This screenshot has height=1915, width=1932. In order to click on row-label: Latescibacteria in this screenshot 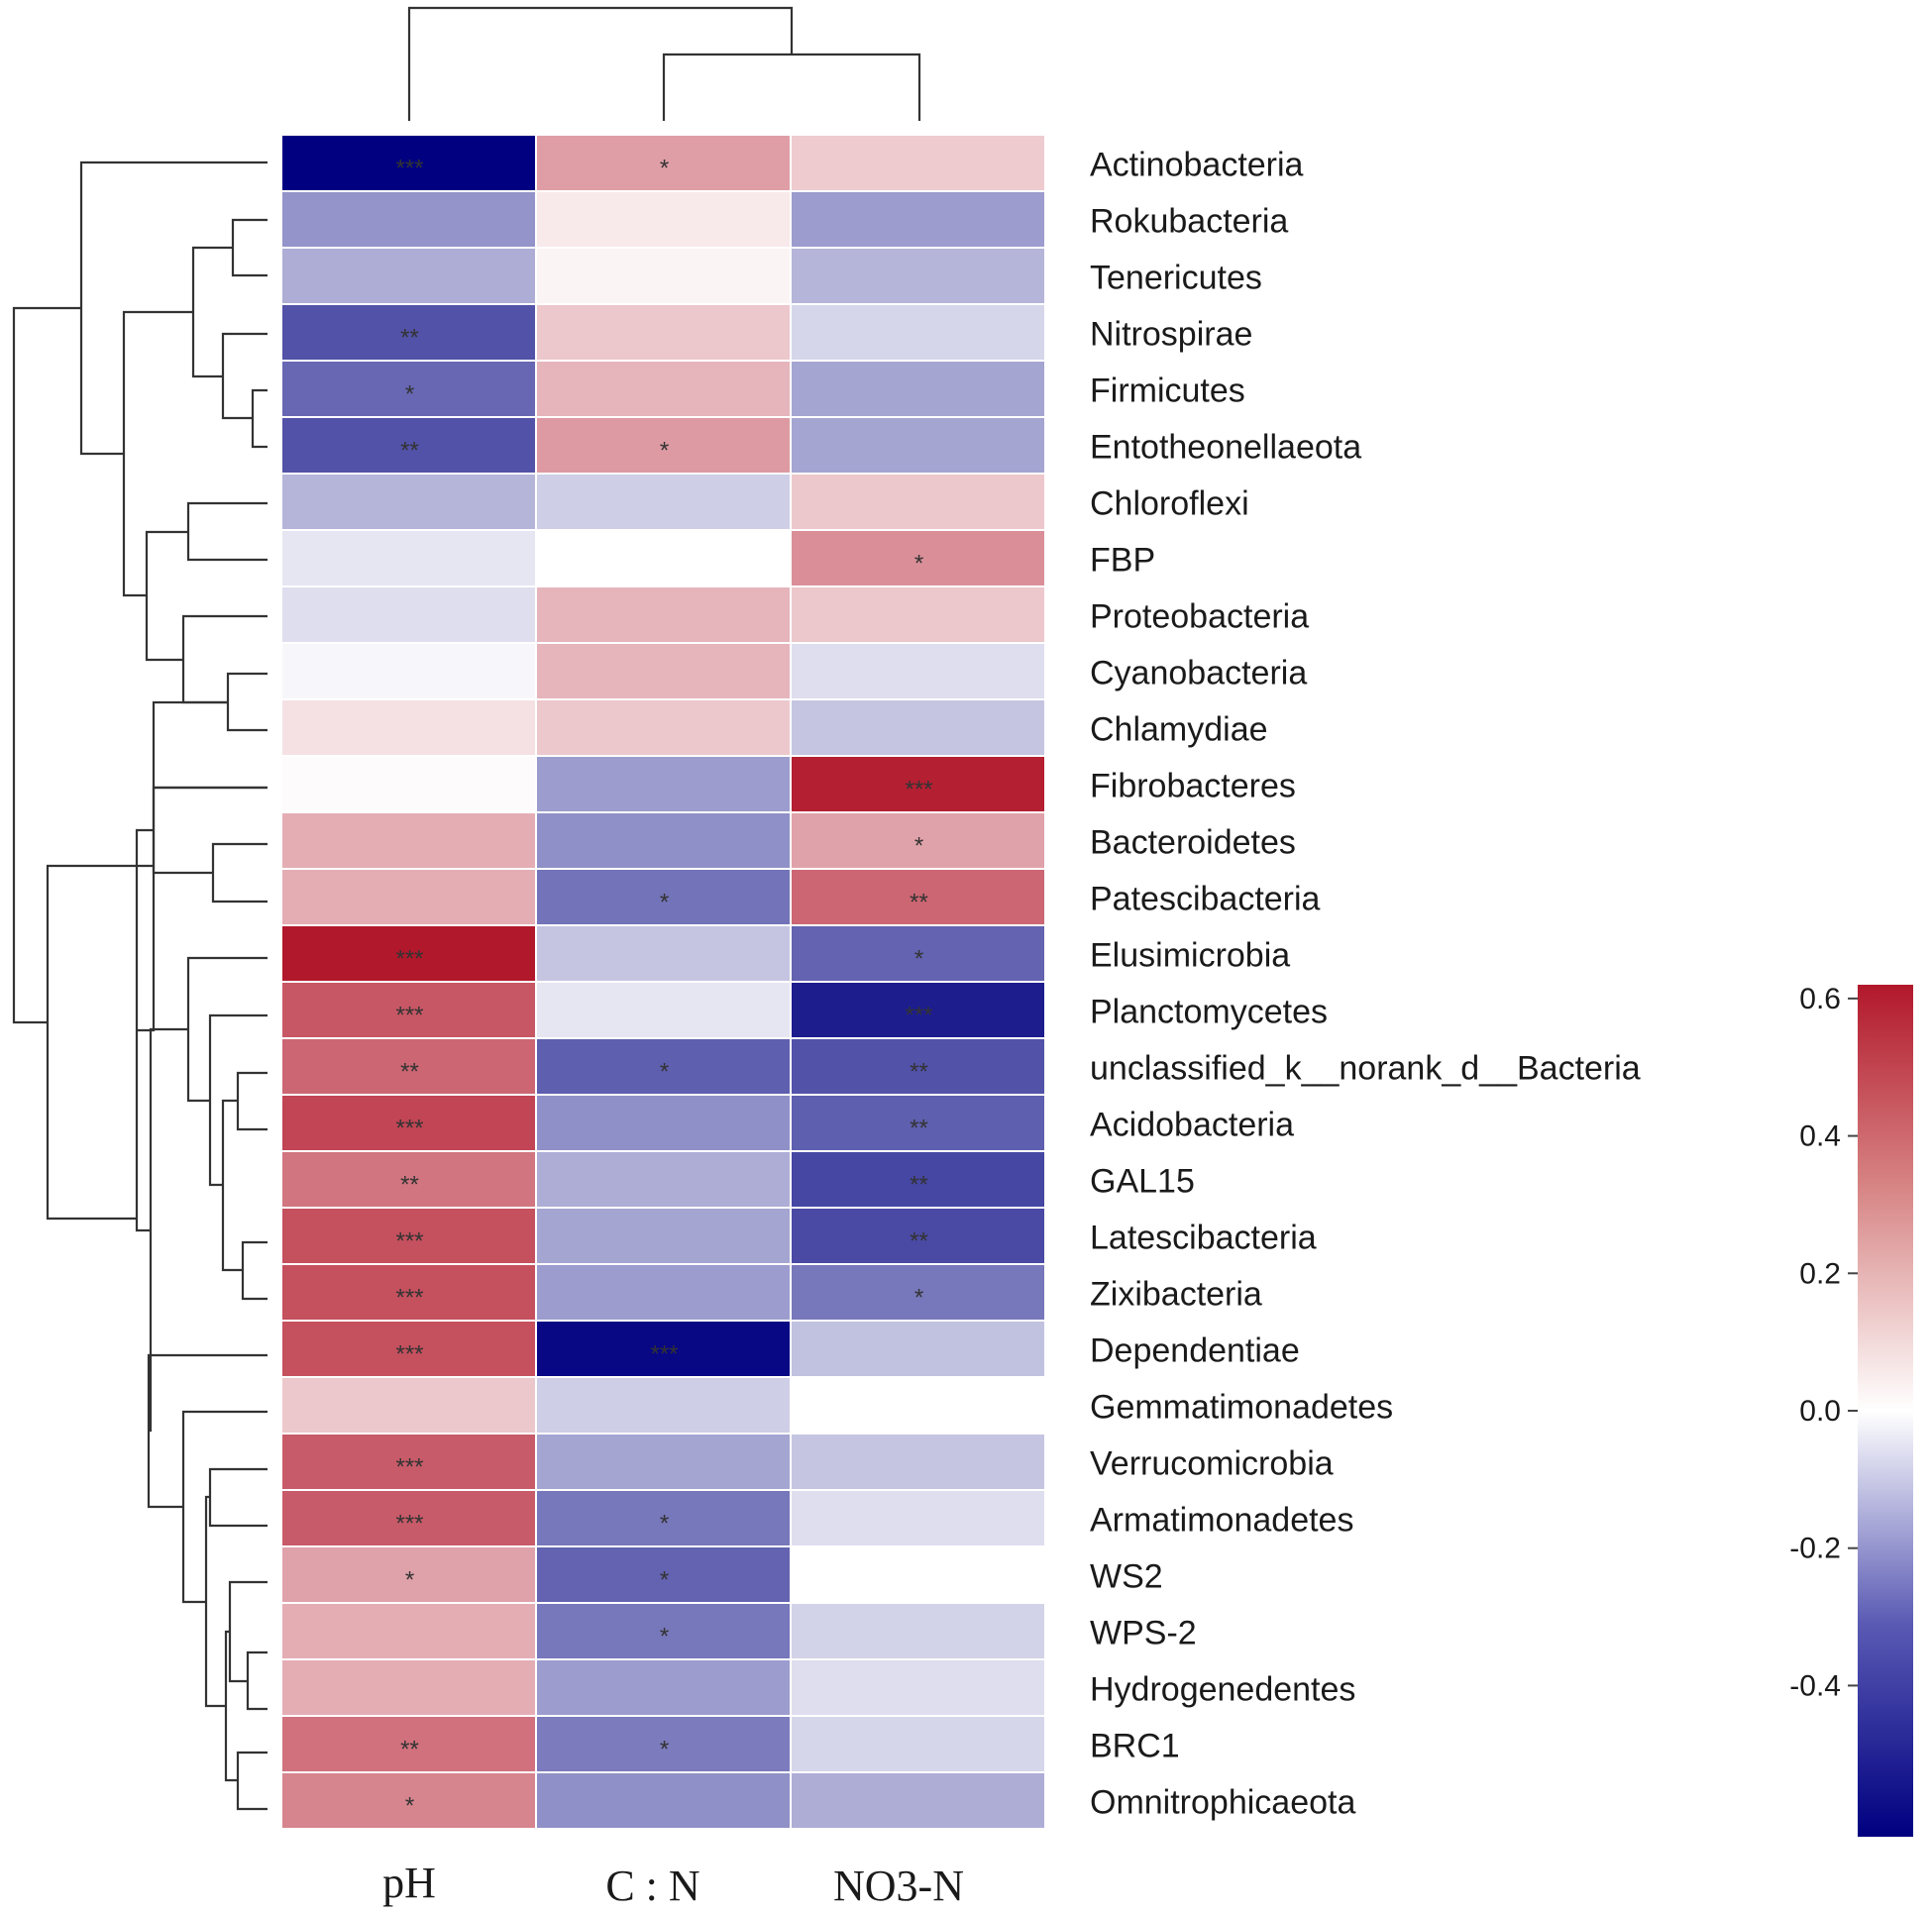, I will do `click(1203, 1238)`.